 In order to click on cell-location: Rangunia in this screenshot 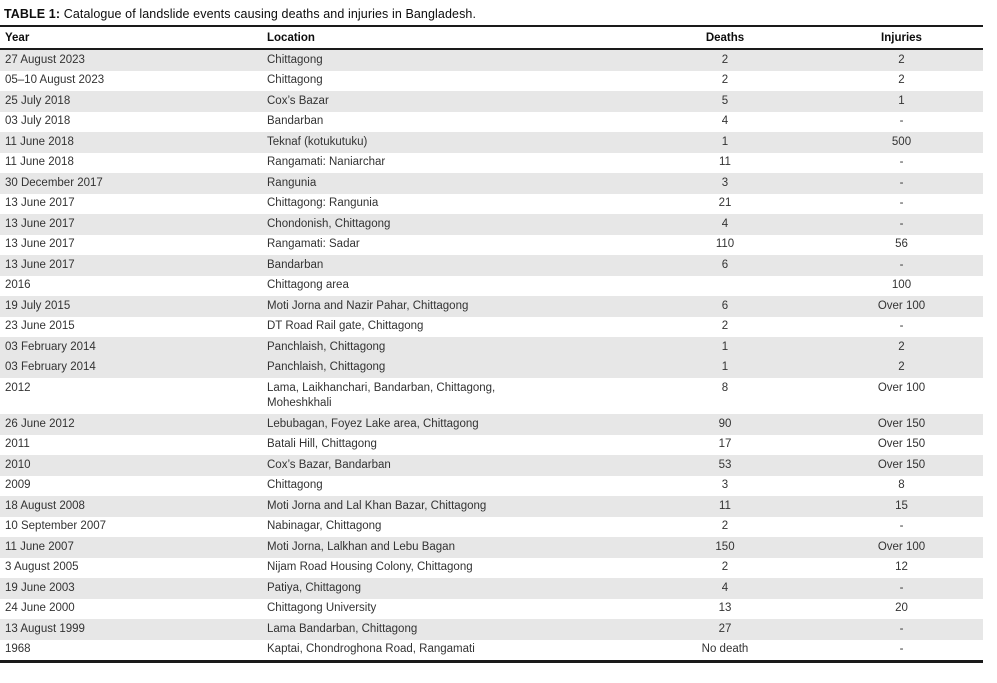, I will do `click(292, 182)`.